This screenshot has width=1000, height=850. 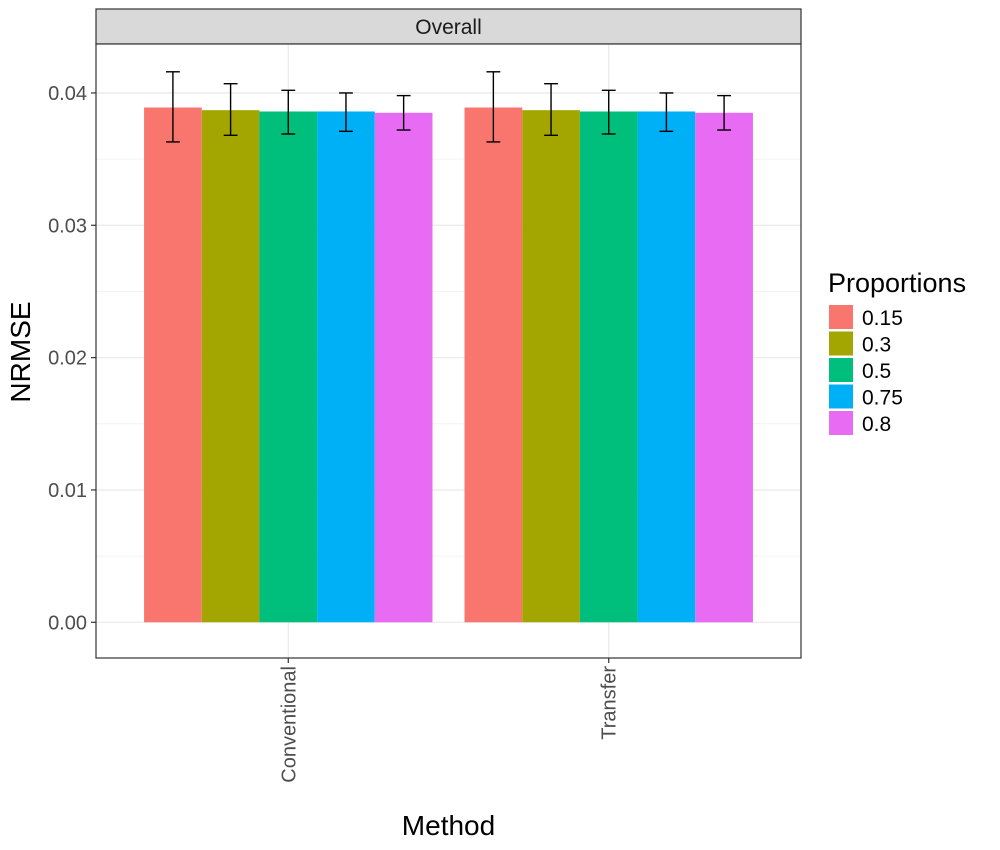 I want to click on x-axis-title: Method, so click(x=448, y=825).